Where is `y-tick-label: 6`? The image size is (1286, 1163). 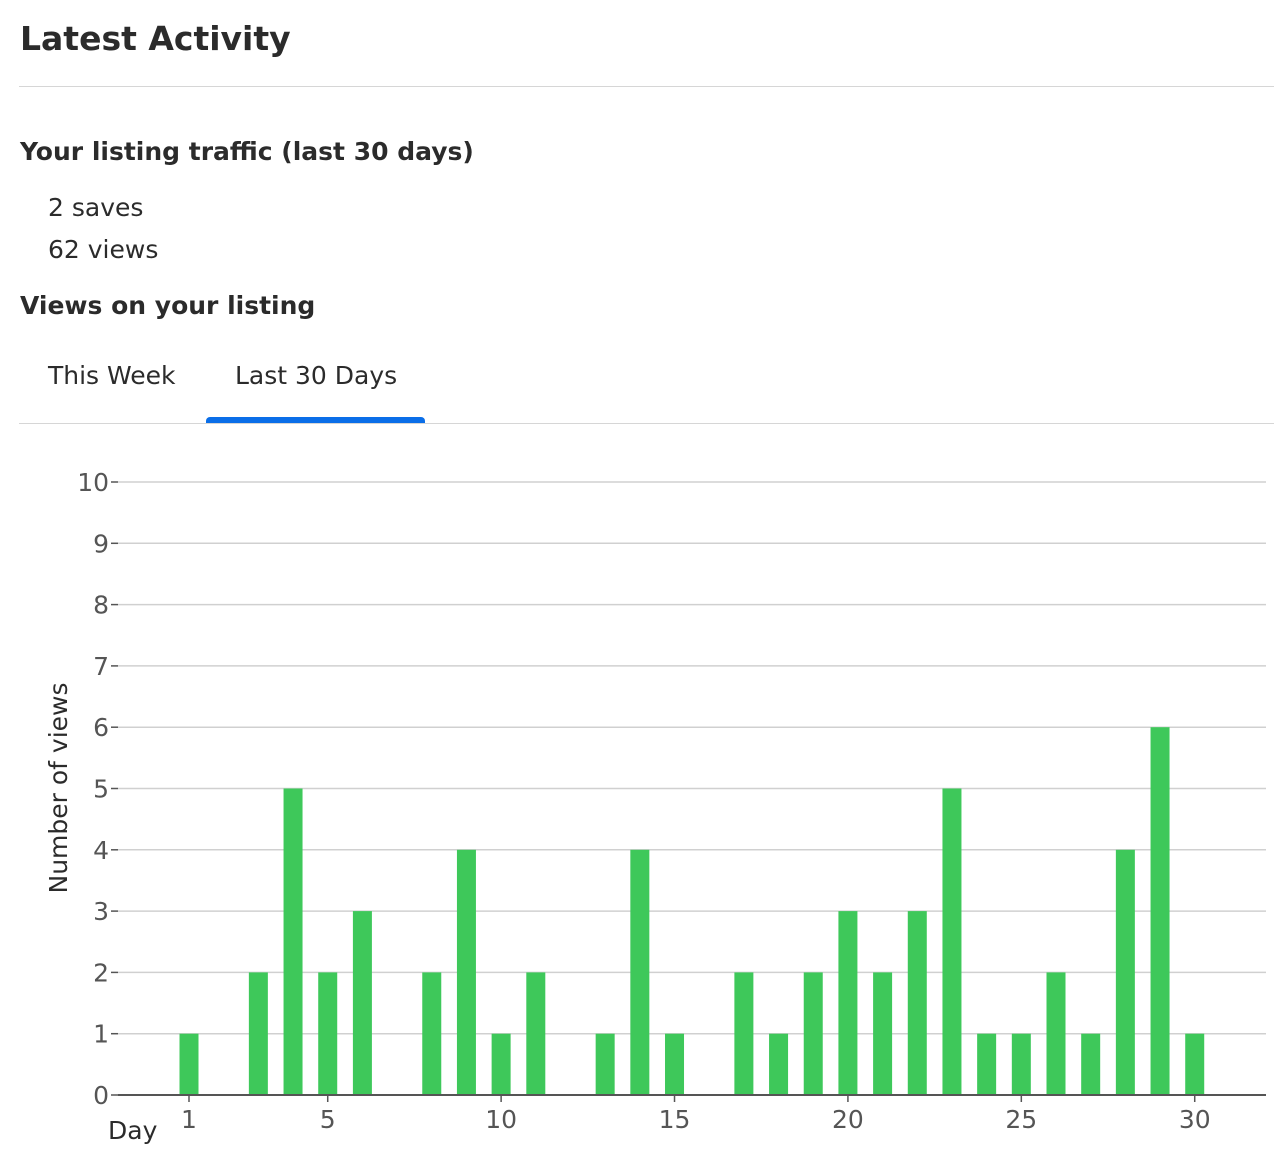 y-tick-label: 6 is located at coordinates (101, 727).